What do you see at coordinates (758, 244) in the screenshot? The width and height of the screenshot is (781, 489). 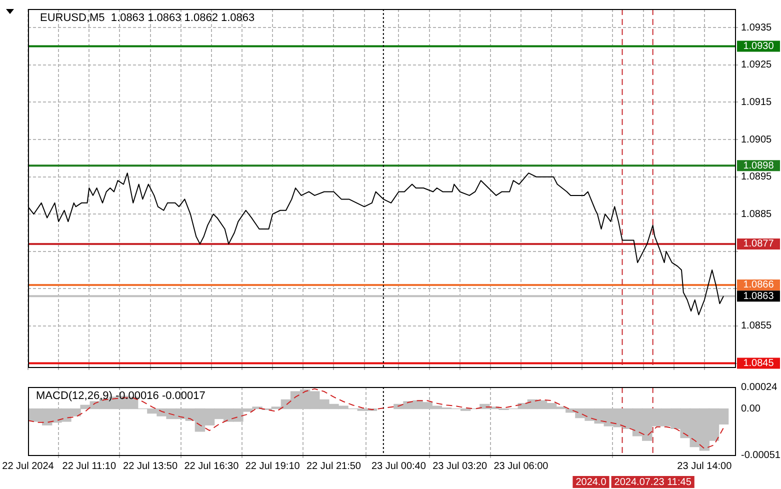 I see `ref-line-label: 1.0877` at bounding box center [758, 244].